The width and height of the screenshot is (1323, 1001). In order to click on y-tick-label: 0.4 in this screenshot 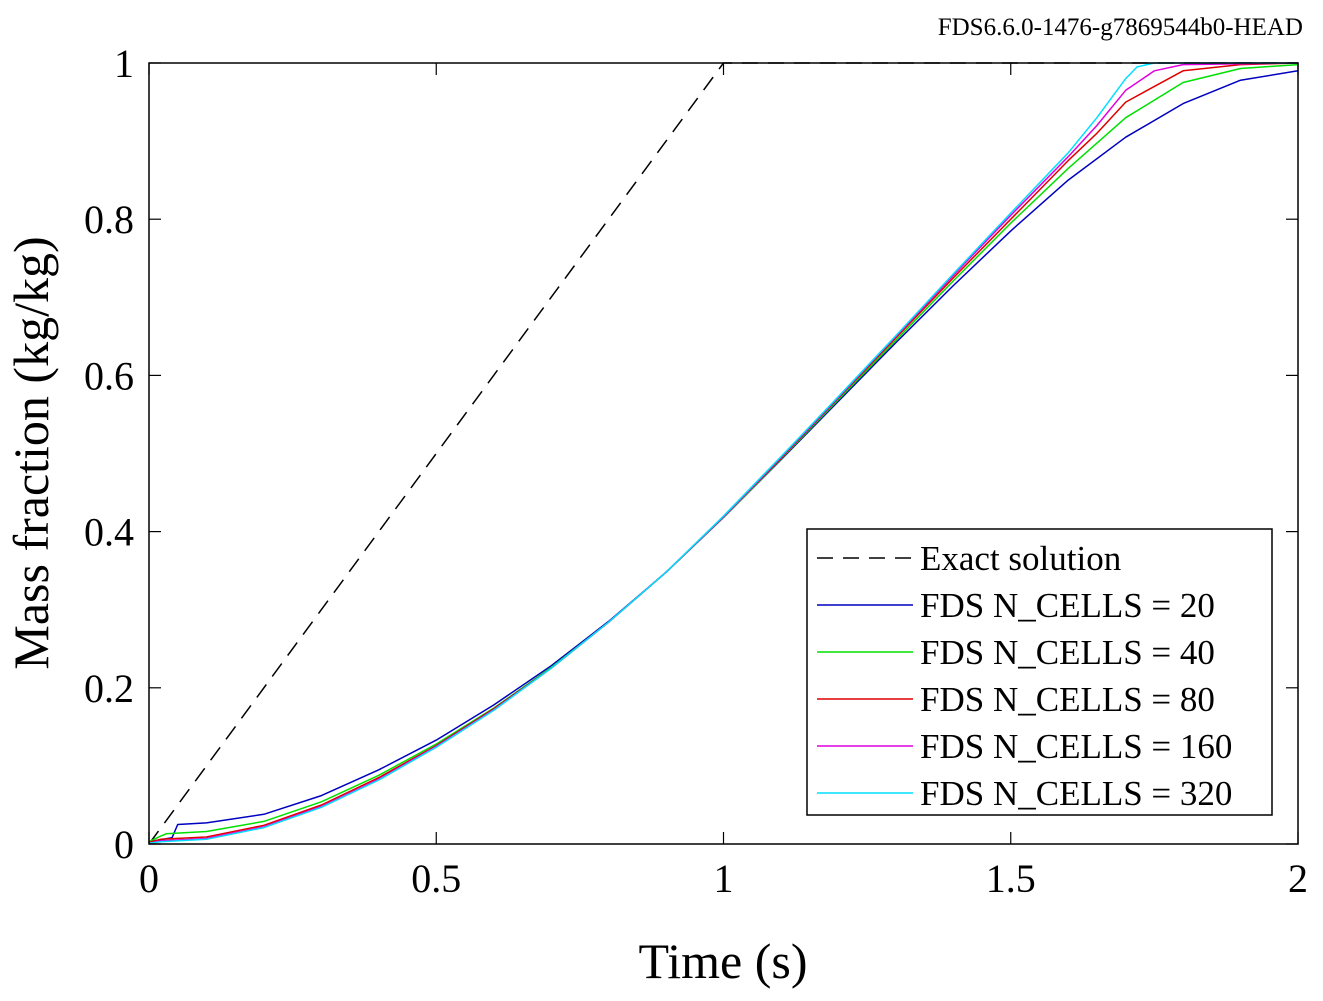, I will do `click(109, 532)`.